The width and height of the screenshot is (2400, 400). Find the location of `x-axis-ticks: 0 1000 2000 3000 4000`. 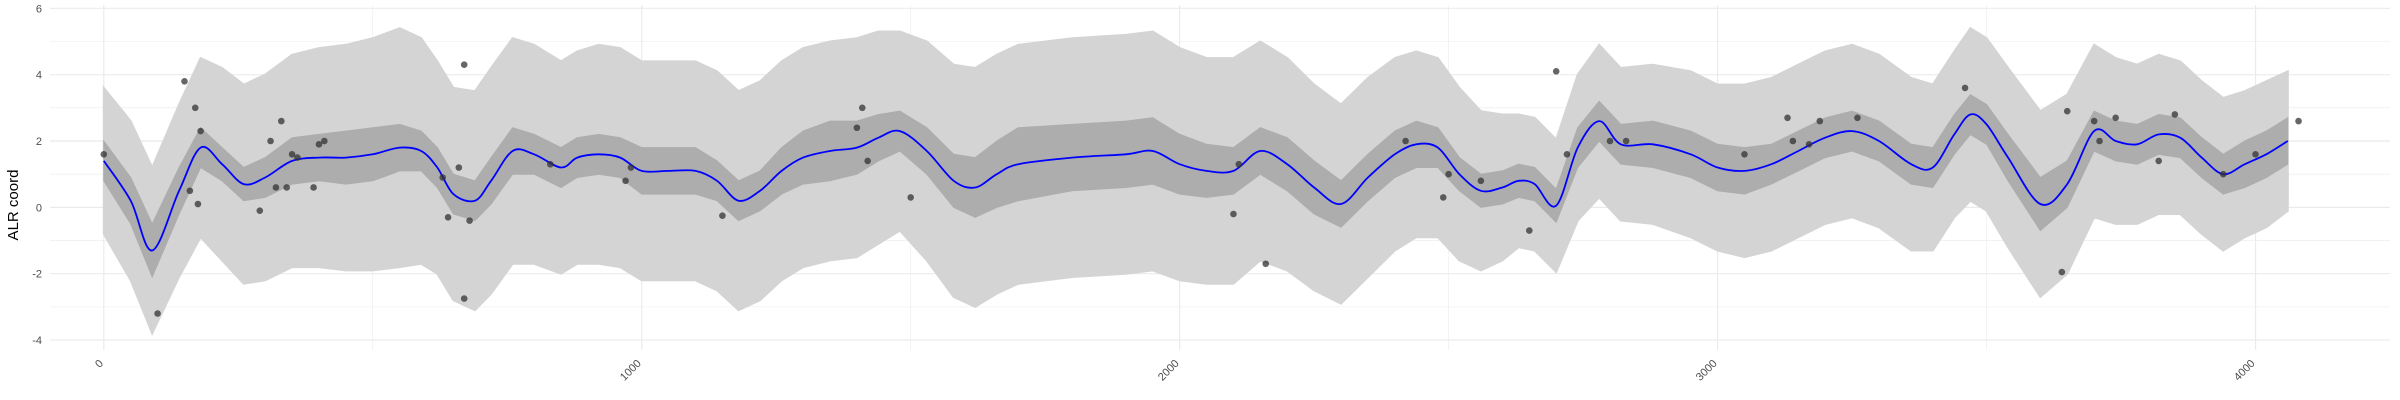

x-axis-ticks: 0 1000 2000 3000 4000 is located at coordinates (1175, 371).